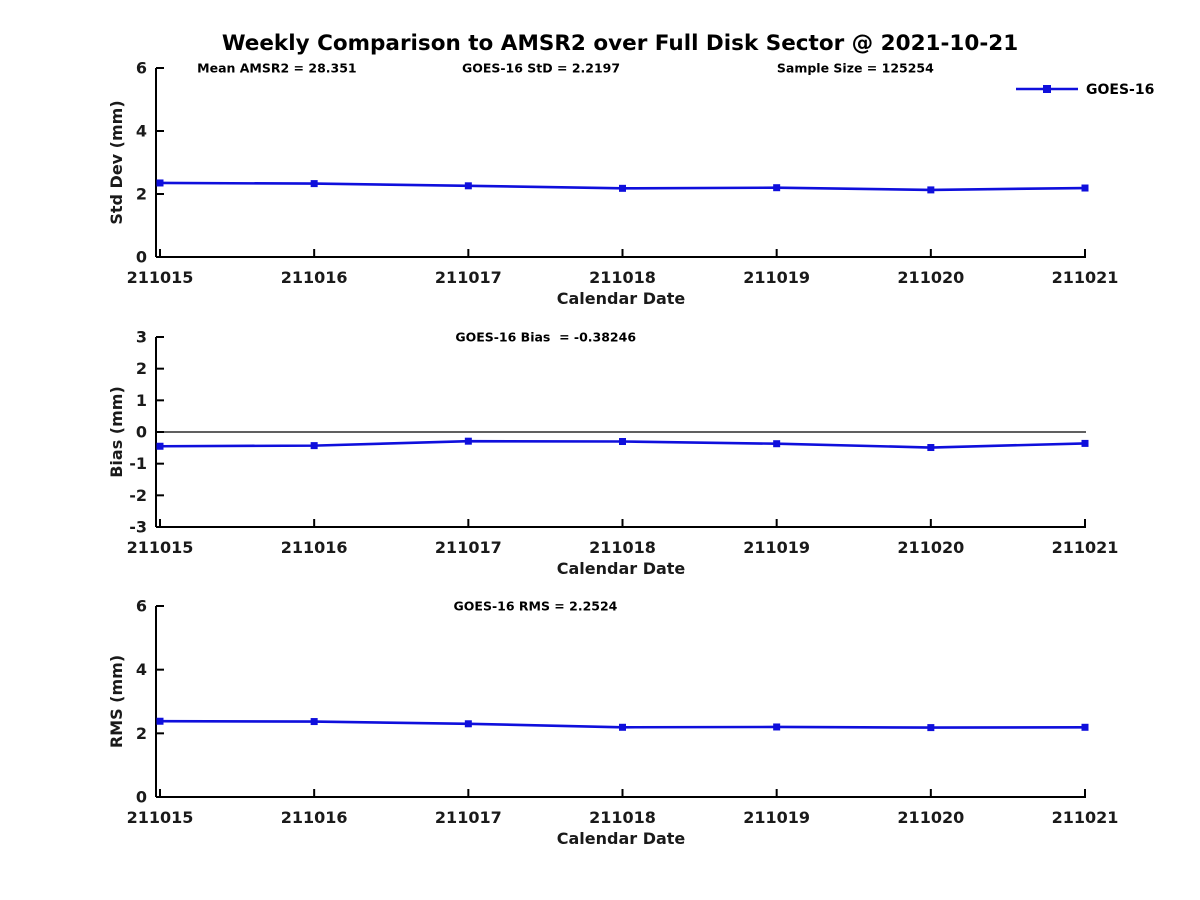  Describe the element at coordinates (536, 606) in the screenshot. I see `annotation-rms-0: GOES-16 RMS = 2.2524` at that location.